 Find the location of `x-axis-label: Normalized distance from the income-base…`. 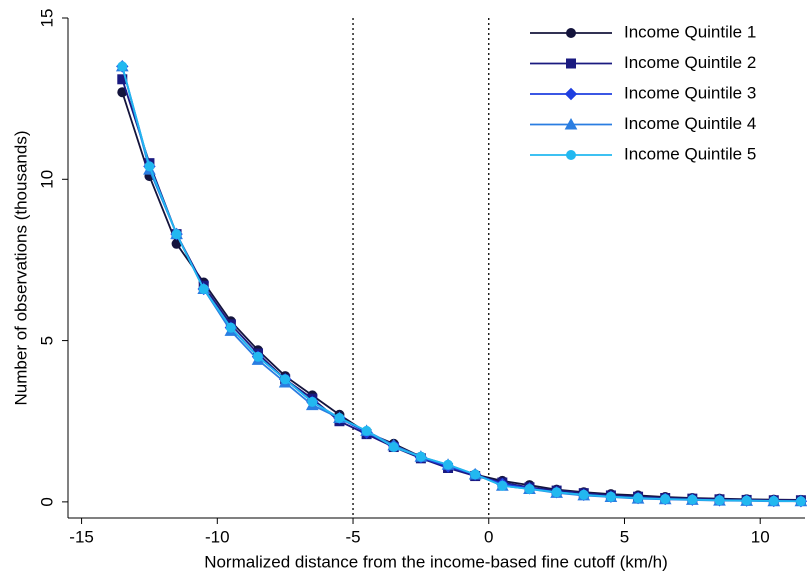

x-axis-label: Normalized distance from the income-base… is located at coordinates (436, 561).